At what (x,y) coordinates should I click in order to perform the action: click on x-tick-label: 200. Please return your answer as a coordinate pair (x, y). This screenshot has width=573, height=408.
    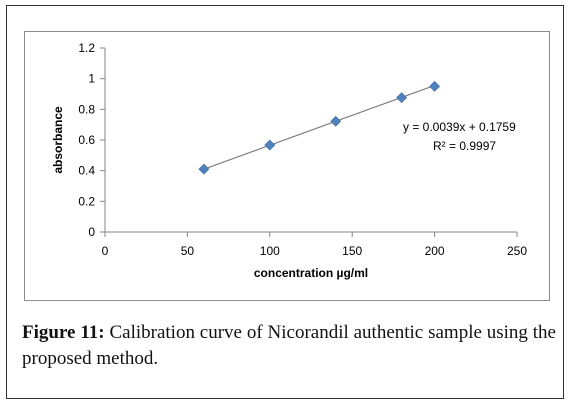
    Looking at the image, I should click on (435, 251).